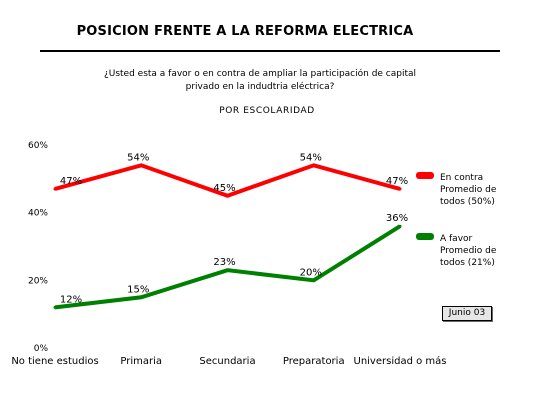  What do you see at coordinates (461, 178) in the screenshot?
I see `legend-label: En contra` at bounding box center [461, 178].